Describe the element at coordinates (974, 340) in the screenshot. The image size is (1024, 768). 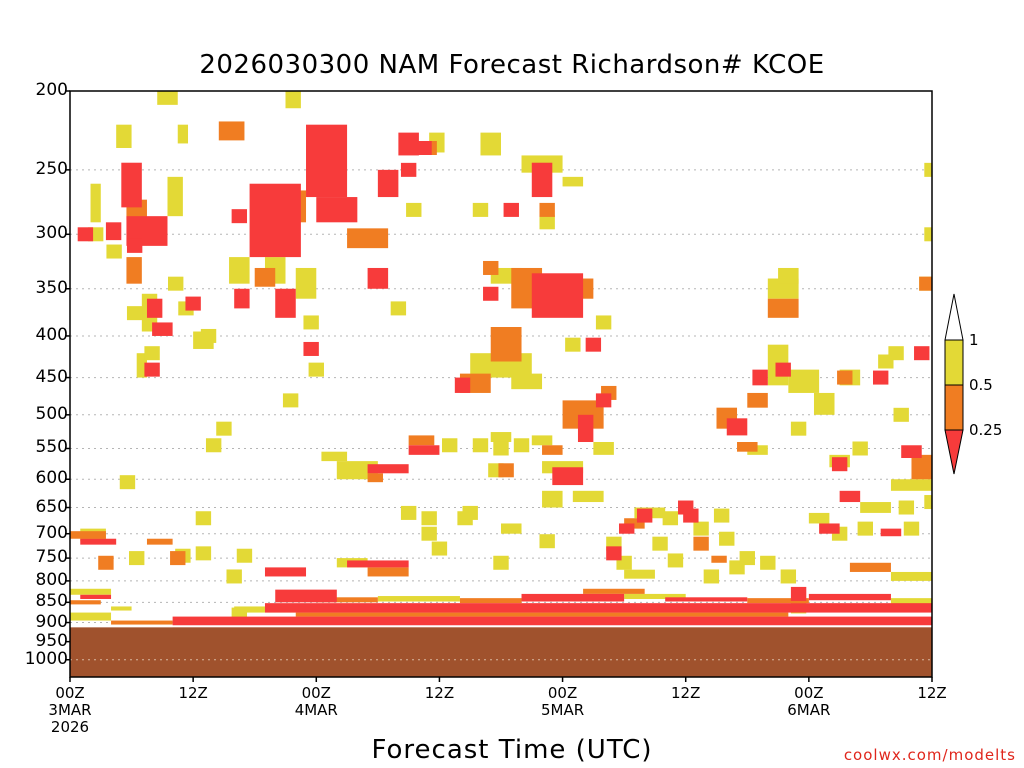
I see `legend-label-1: 1` at that location.